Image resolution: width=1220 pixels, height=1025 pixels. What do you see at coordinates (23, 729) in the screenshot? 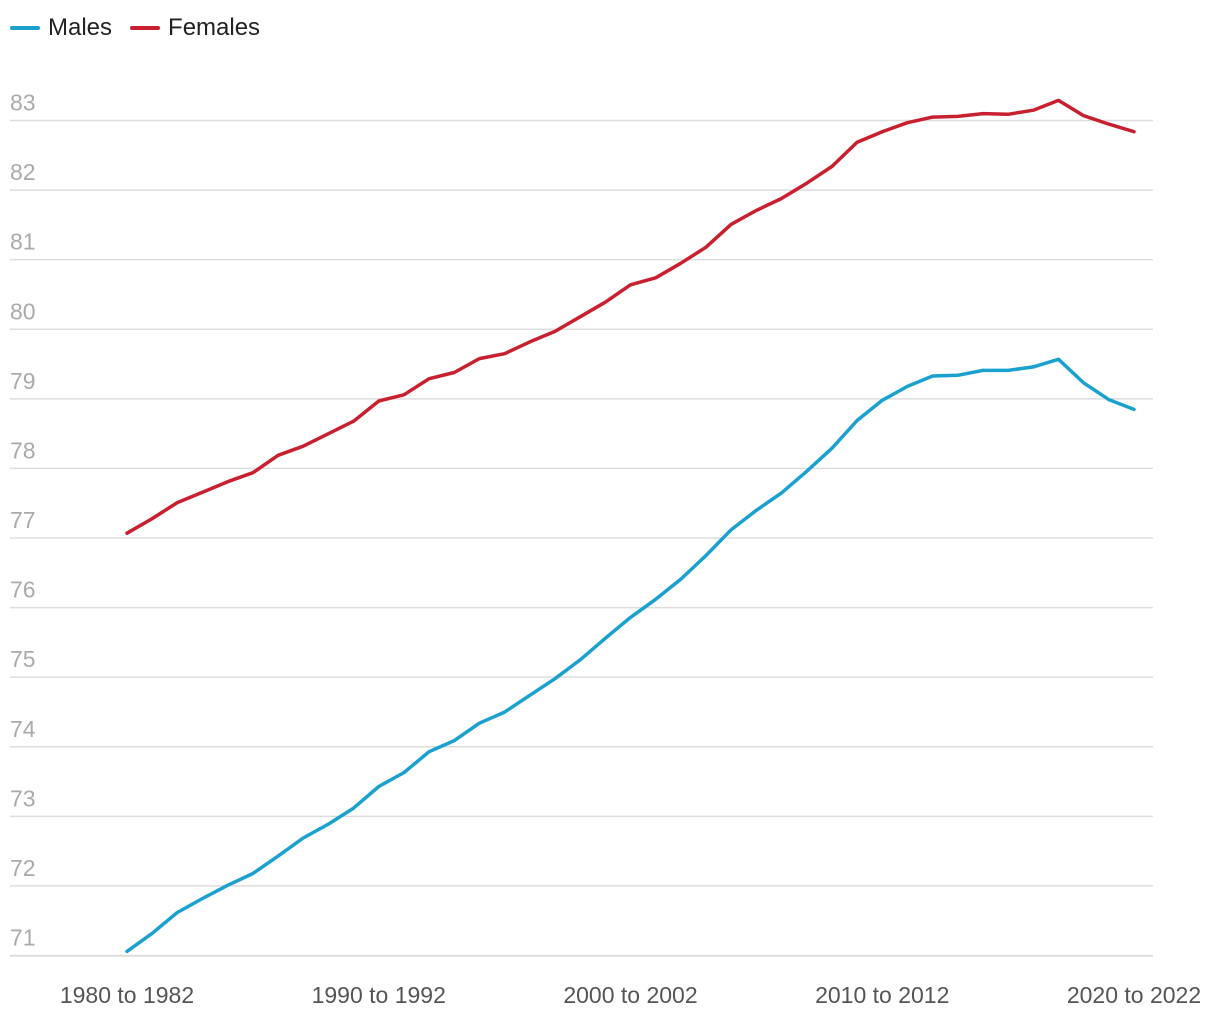
I see `y-tick-label: 74` at bounding box center [23, 729].